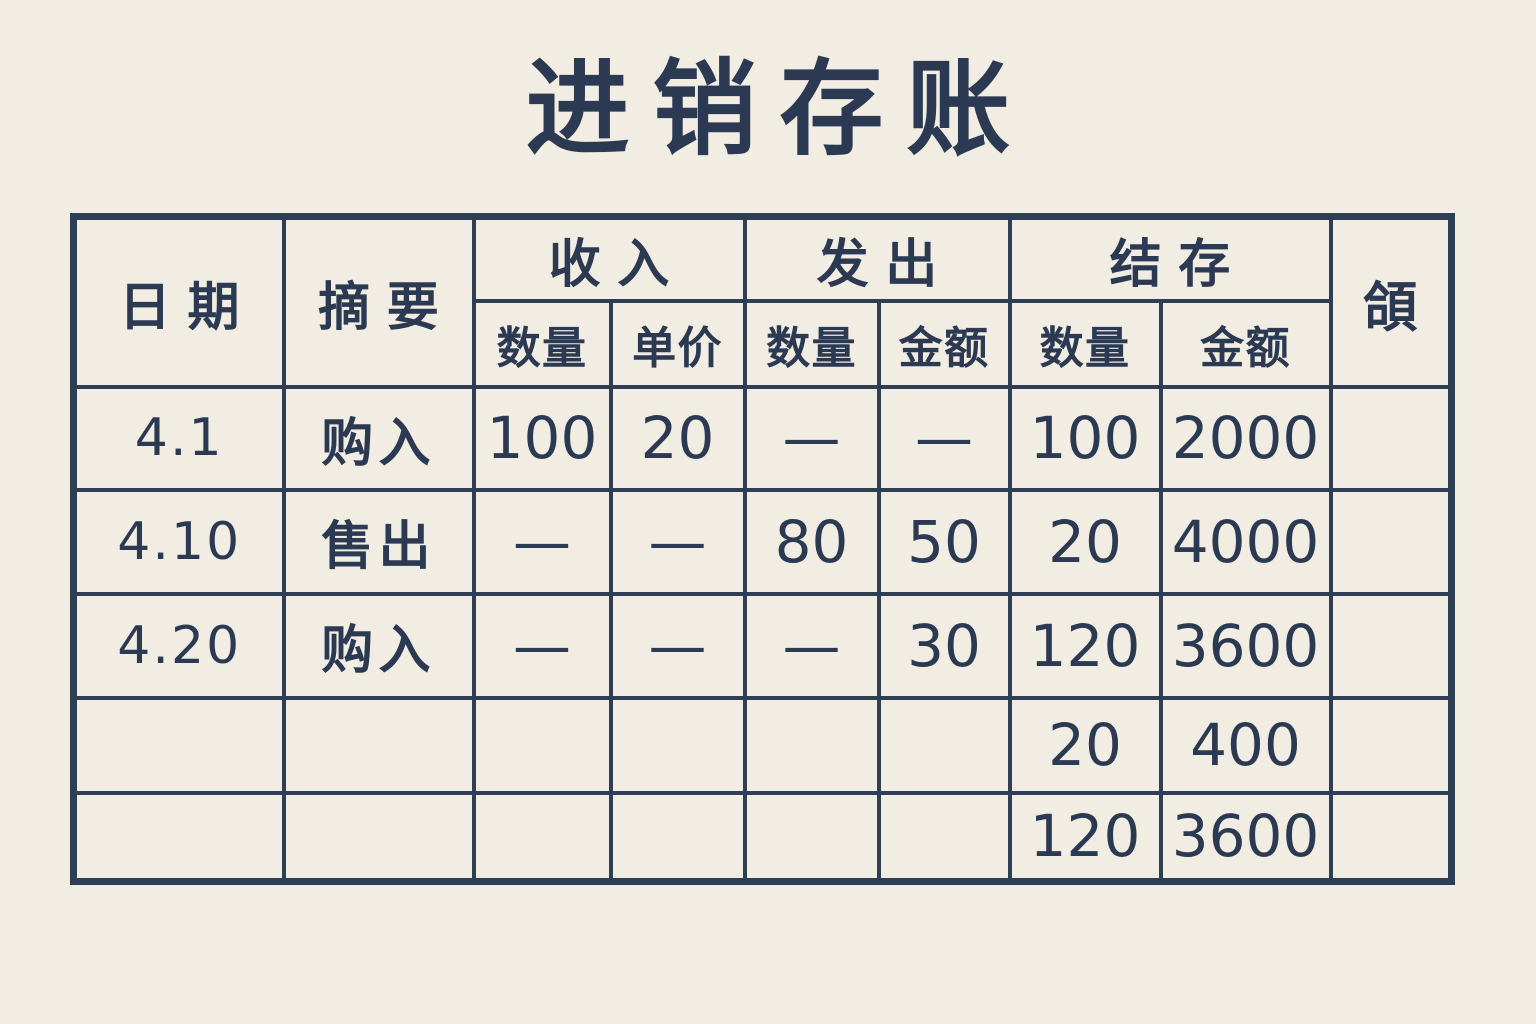 The height and width of the screenshot is (1024, 1536). What do you see at coordinates (1245, 438) in the screenshot?
I see `cell-balance-amount: 2000` at bounding box center [1245, 438].